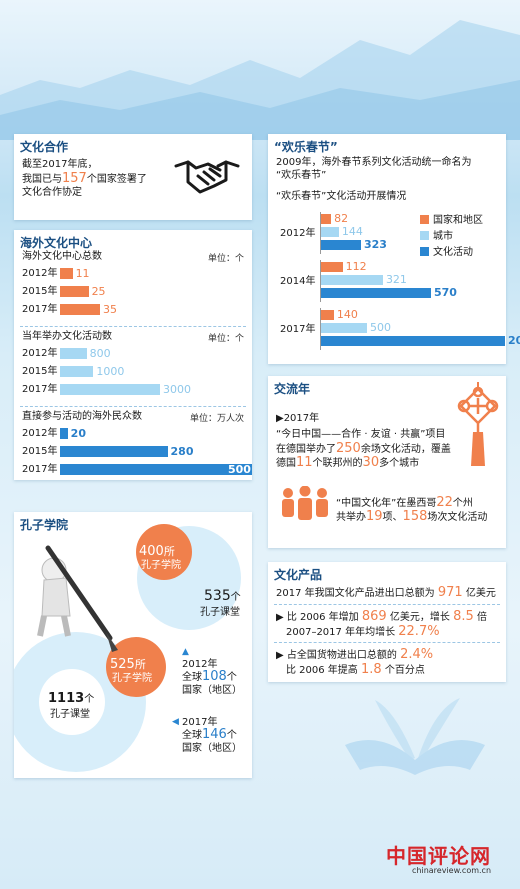 The image size is (520, 889). I want to click on tick-label: 2014年, so click(298, 281).